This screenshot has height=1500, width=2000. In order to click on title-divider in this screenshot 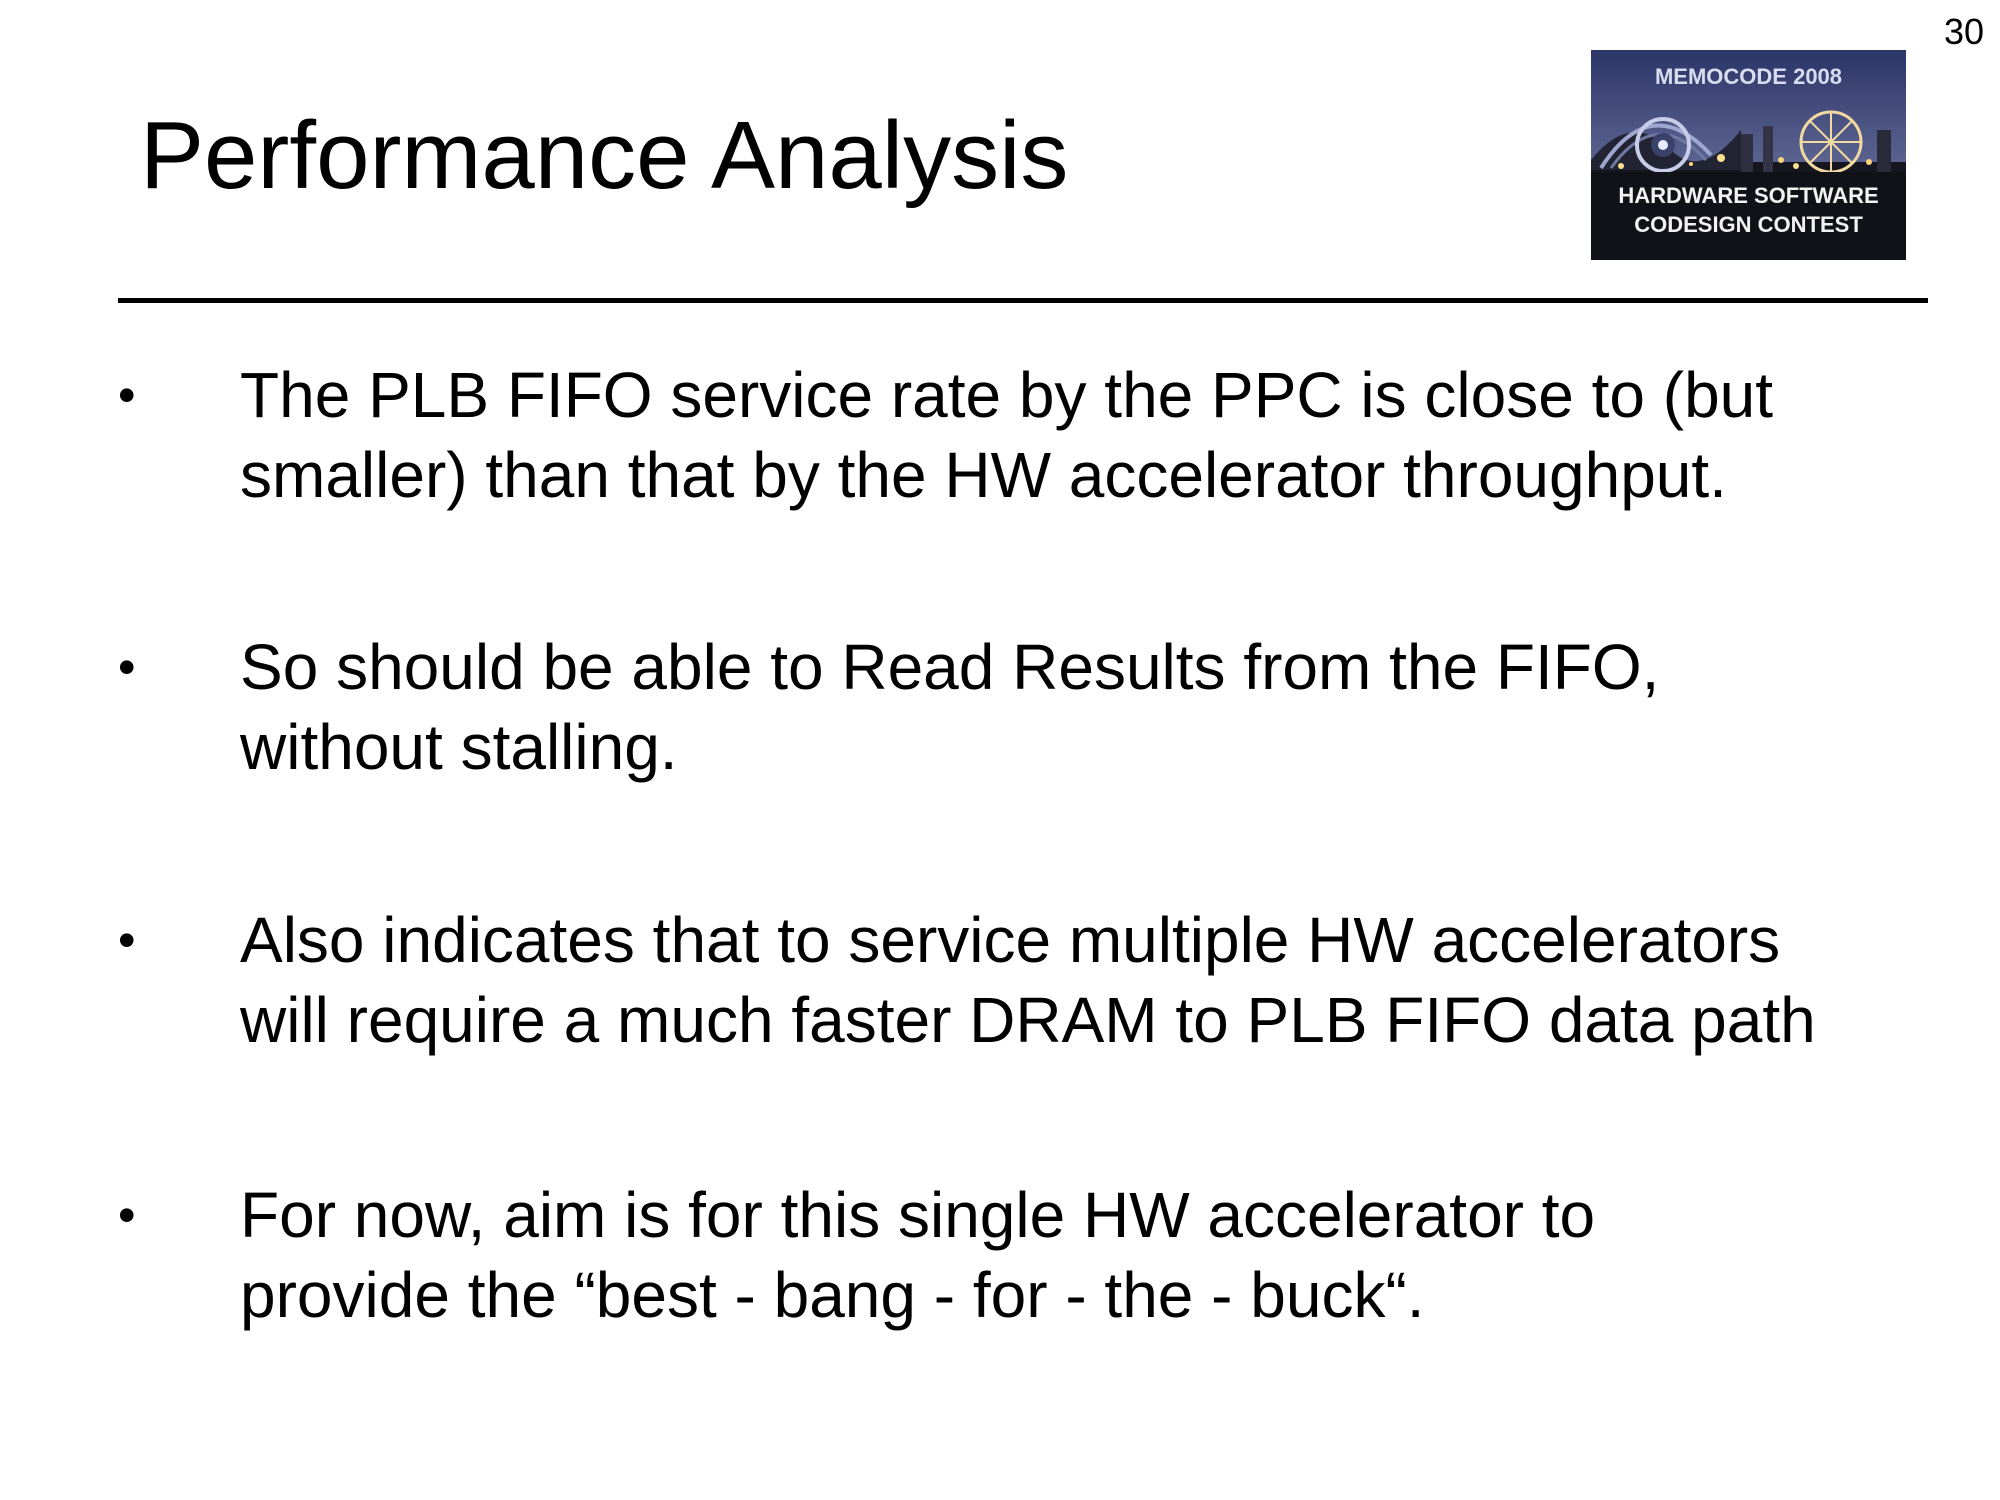, I will do `click(1023, 300)`.